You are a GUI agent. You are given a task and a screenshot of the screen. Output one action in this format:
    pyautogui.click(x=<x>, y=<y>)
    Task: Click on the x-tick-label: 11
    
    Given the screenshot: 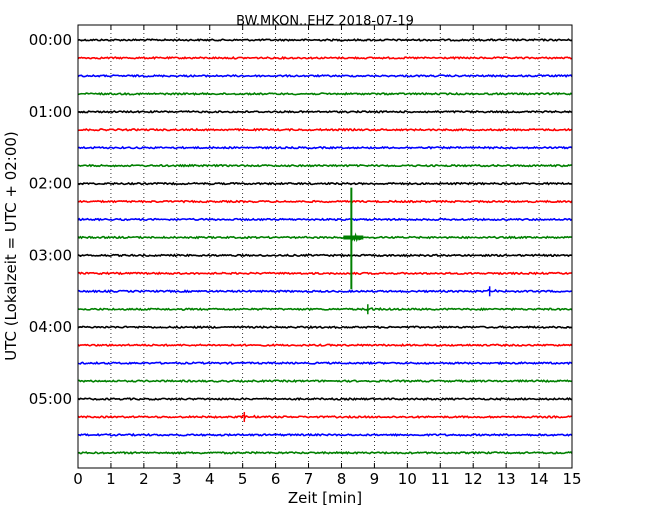 What is the action you would take?
    pyautogui.click(x=440, y=479)
    